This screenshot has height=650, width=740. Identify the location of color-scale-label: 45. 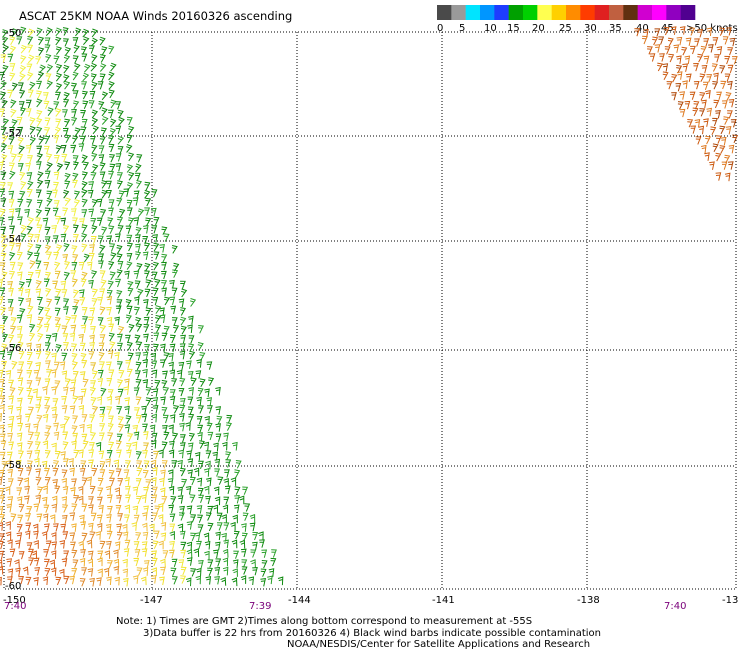
(667, 28).